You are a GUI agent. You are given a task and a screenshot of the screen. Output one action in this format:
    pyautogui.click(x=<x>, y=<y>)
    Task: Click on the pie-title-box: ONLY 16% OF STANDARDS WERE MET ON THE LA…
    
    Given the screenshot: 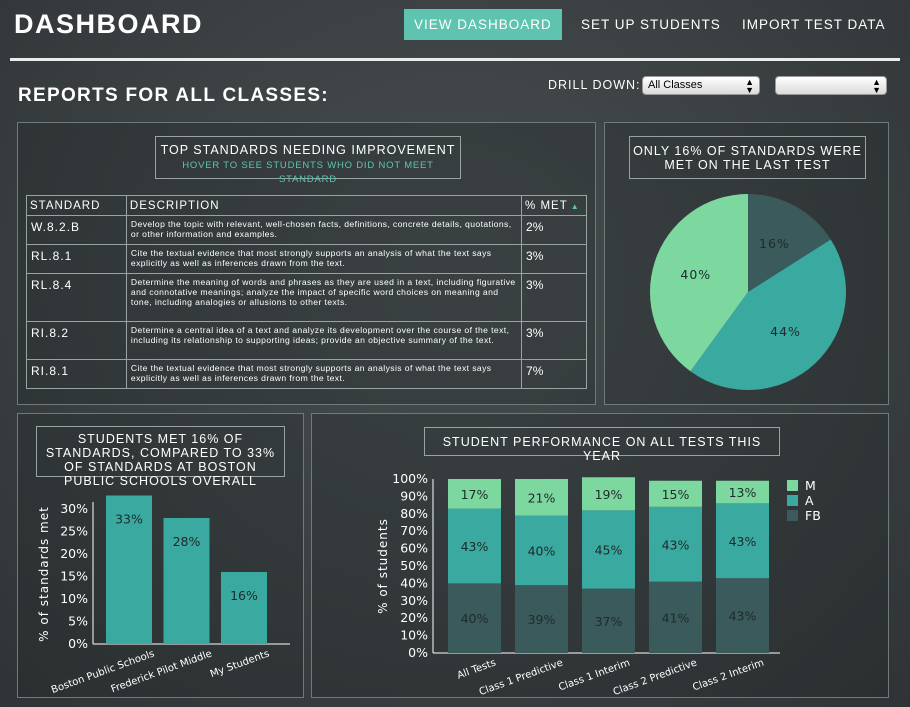 What is the action you would take?
    pyautogui.click(x=747, y=157)
    